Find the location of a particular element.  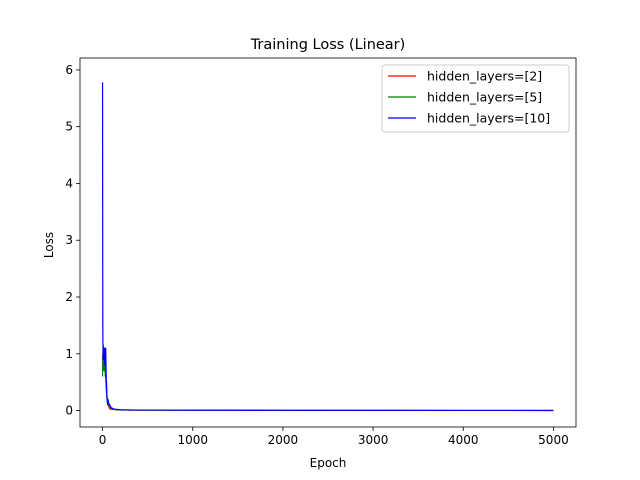

legend-entry-label: hidden_layers=[2] is located at coordinates (484, 76).